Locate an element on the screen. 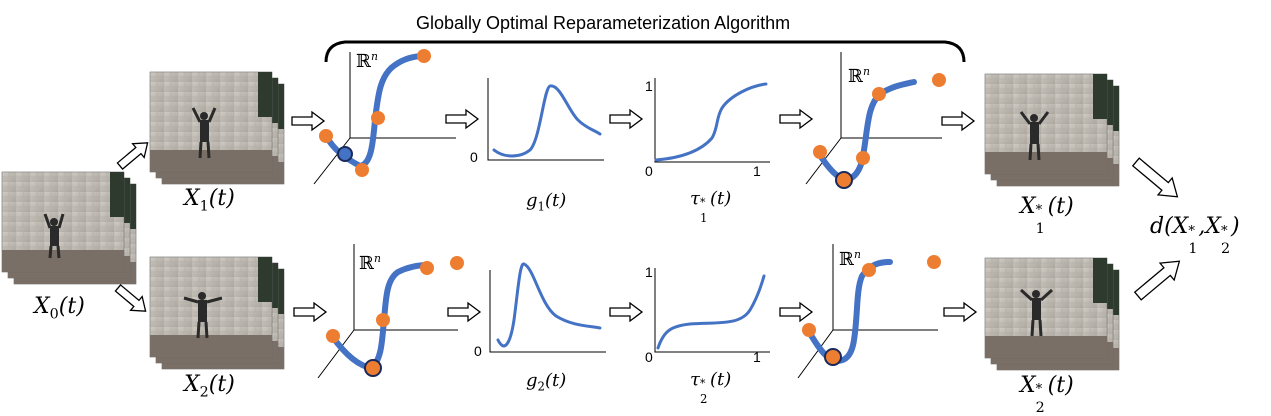 This screenshot has height=416, width=1271. arrow-g2-to-tau2 is located at coordinates (626, 312).